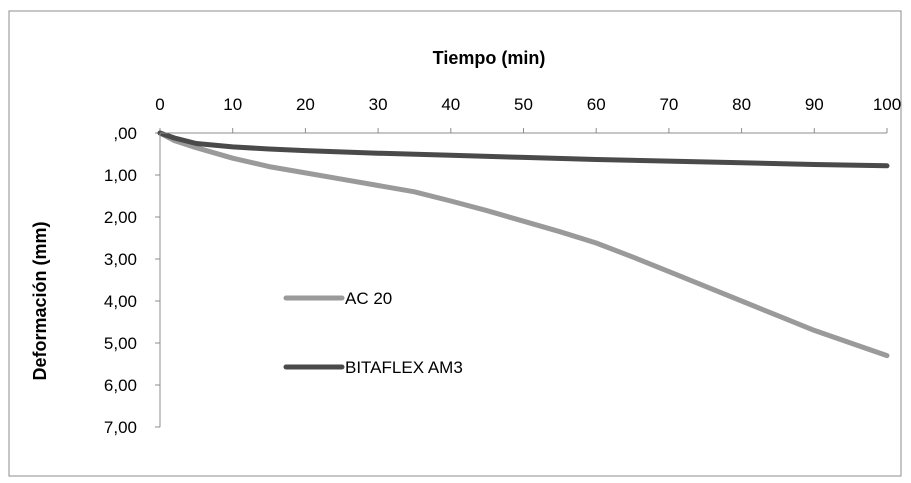 This screenshot has width=911, height=483. I want to click on x-tick-label: 30, so click(378, 104).